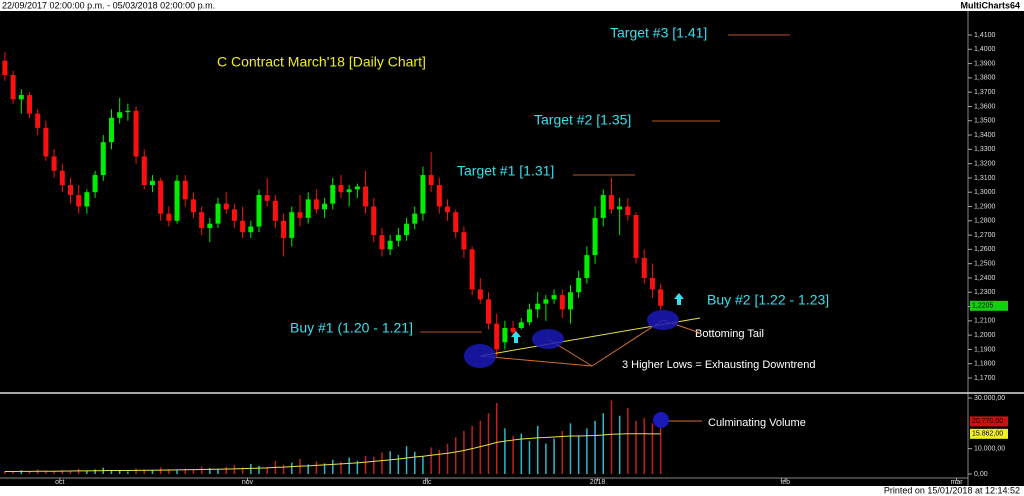  Describe the element at coordinates (985, 63) in the screenshot. I see `y-tick-label: 1,3900` at that location.